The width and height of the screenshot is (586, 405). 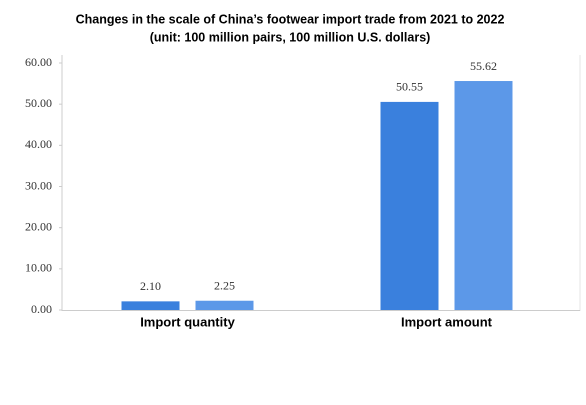 What do you see at coordinates (224, 285) in the screenshot?
I see `value-label: 2.25` at bounding box center [224, 285].